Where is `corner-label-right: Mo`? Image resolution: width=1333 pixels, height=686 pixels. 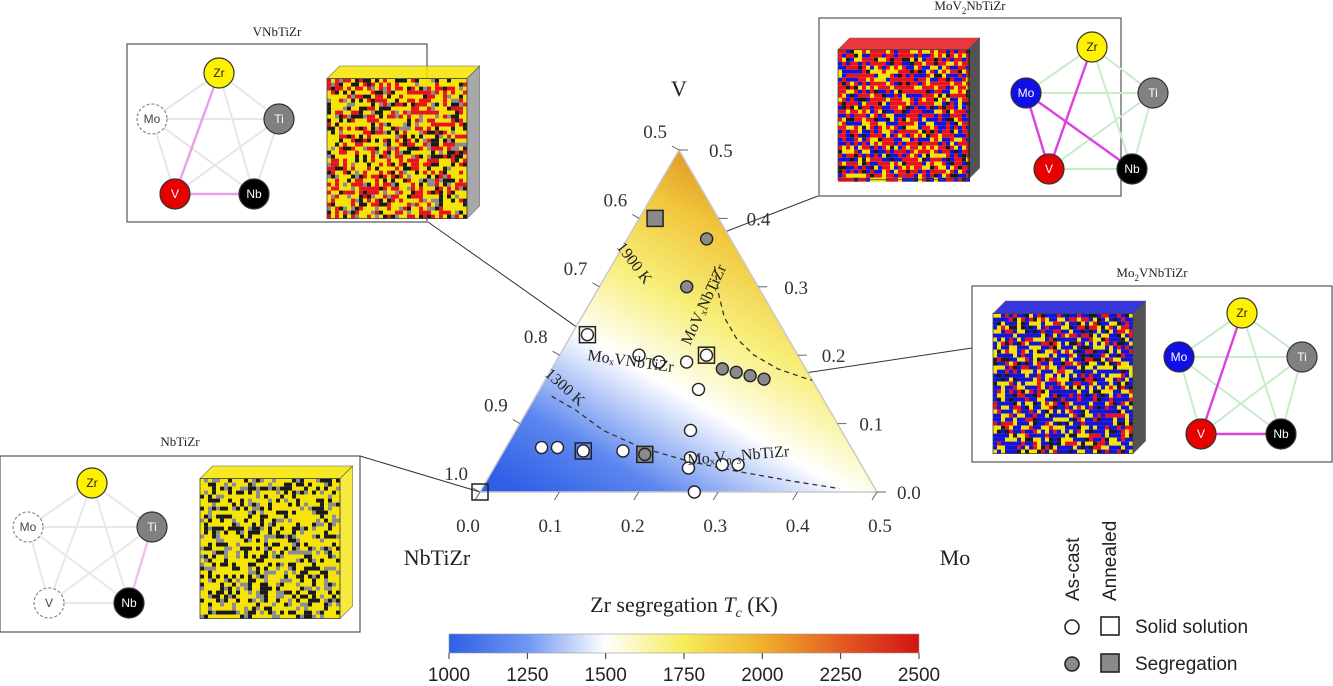 corner-label-right: Mo is located at coordinates (955, 557).